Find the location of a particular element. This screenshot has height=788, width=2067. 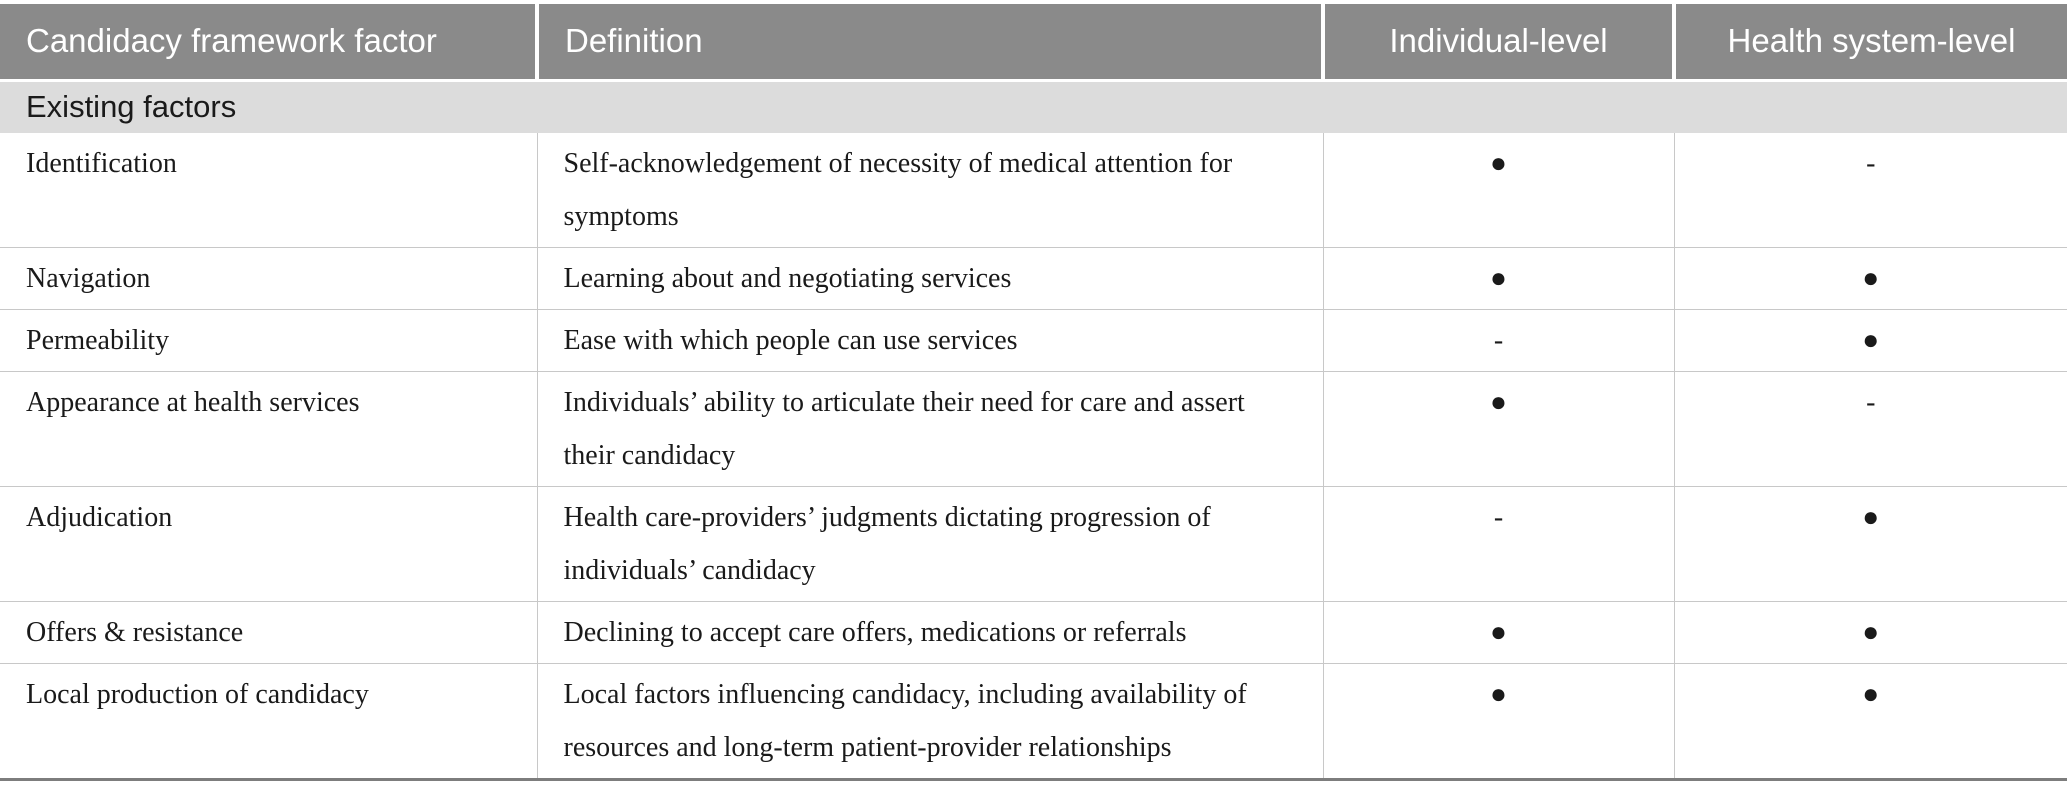

column-header-health-system-level: Health system-level is located at coordinates (1869, 42).